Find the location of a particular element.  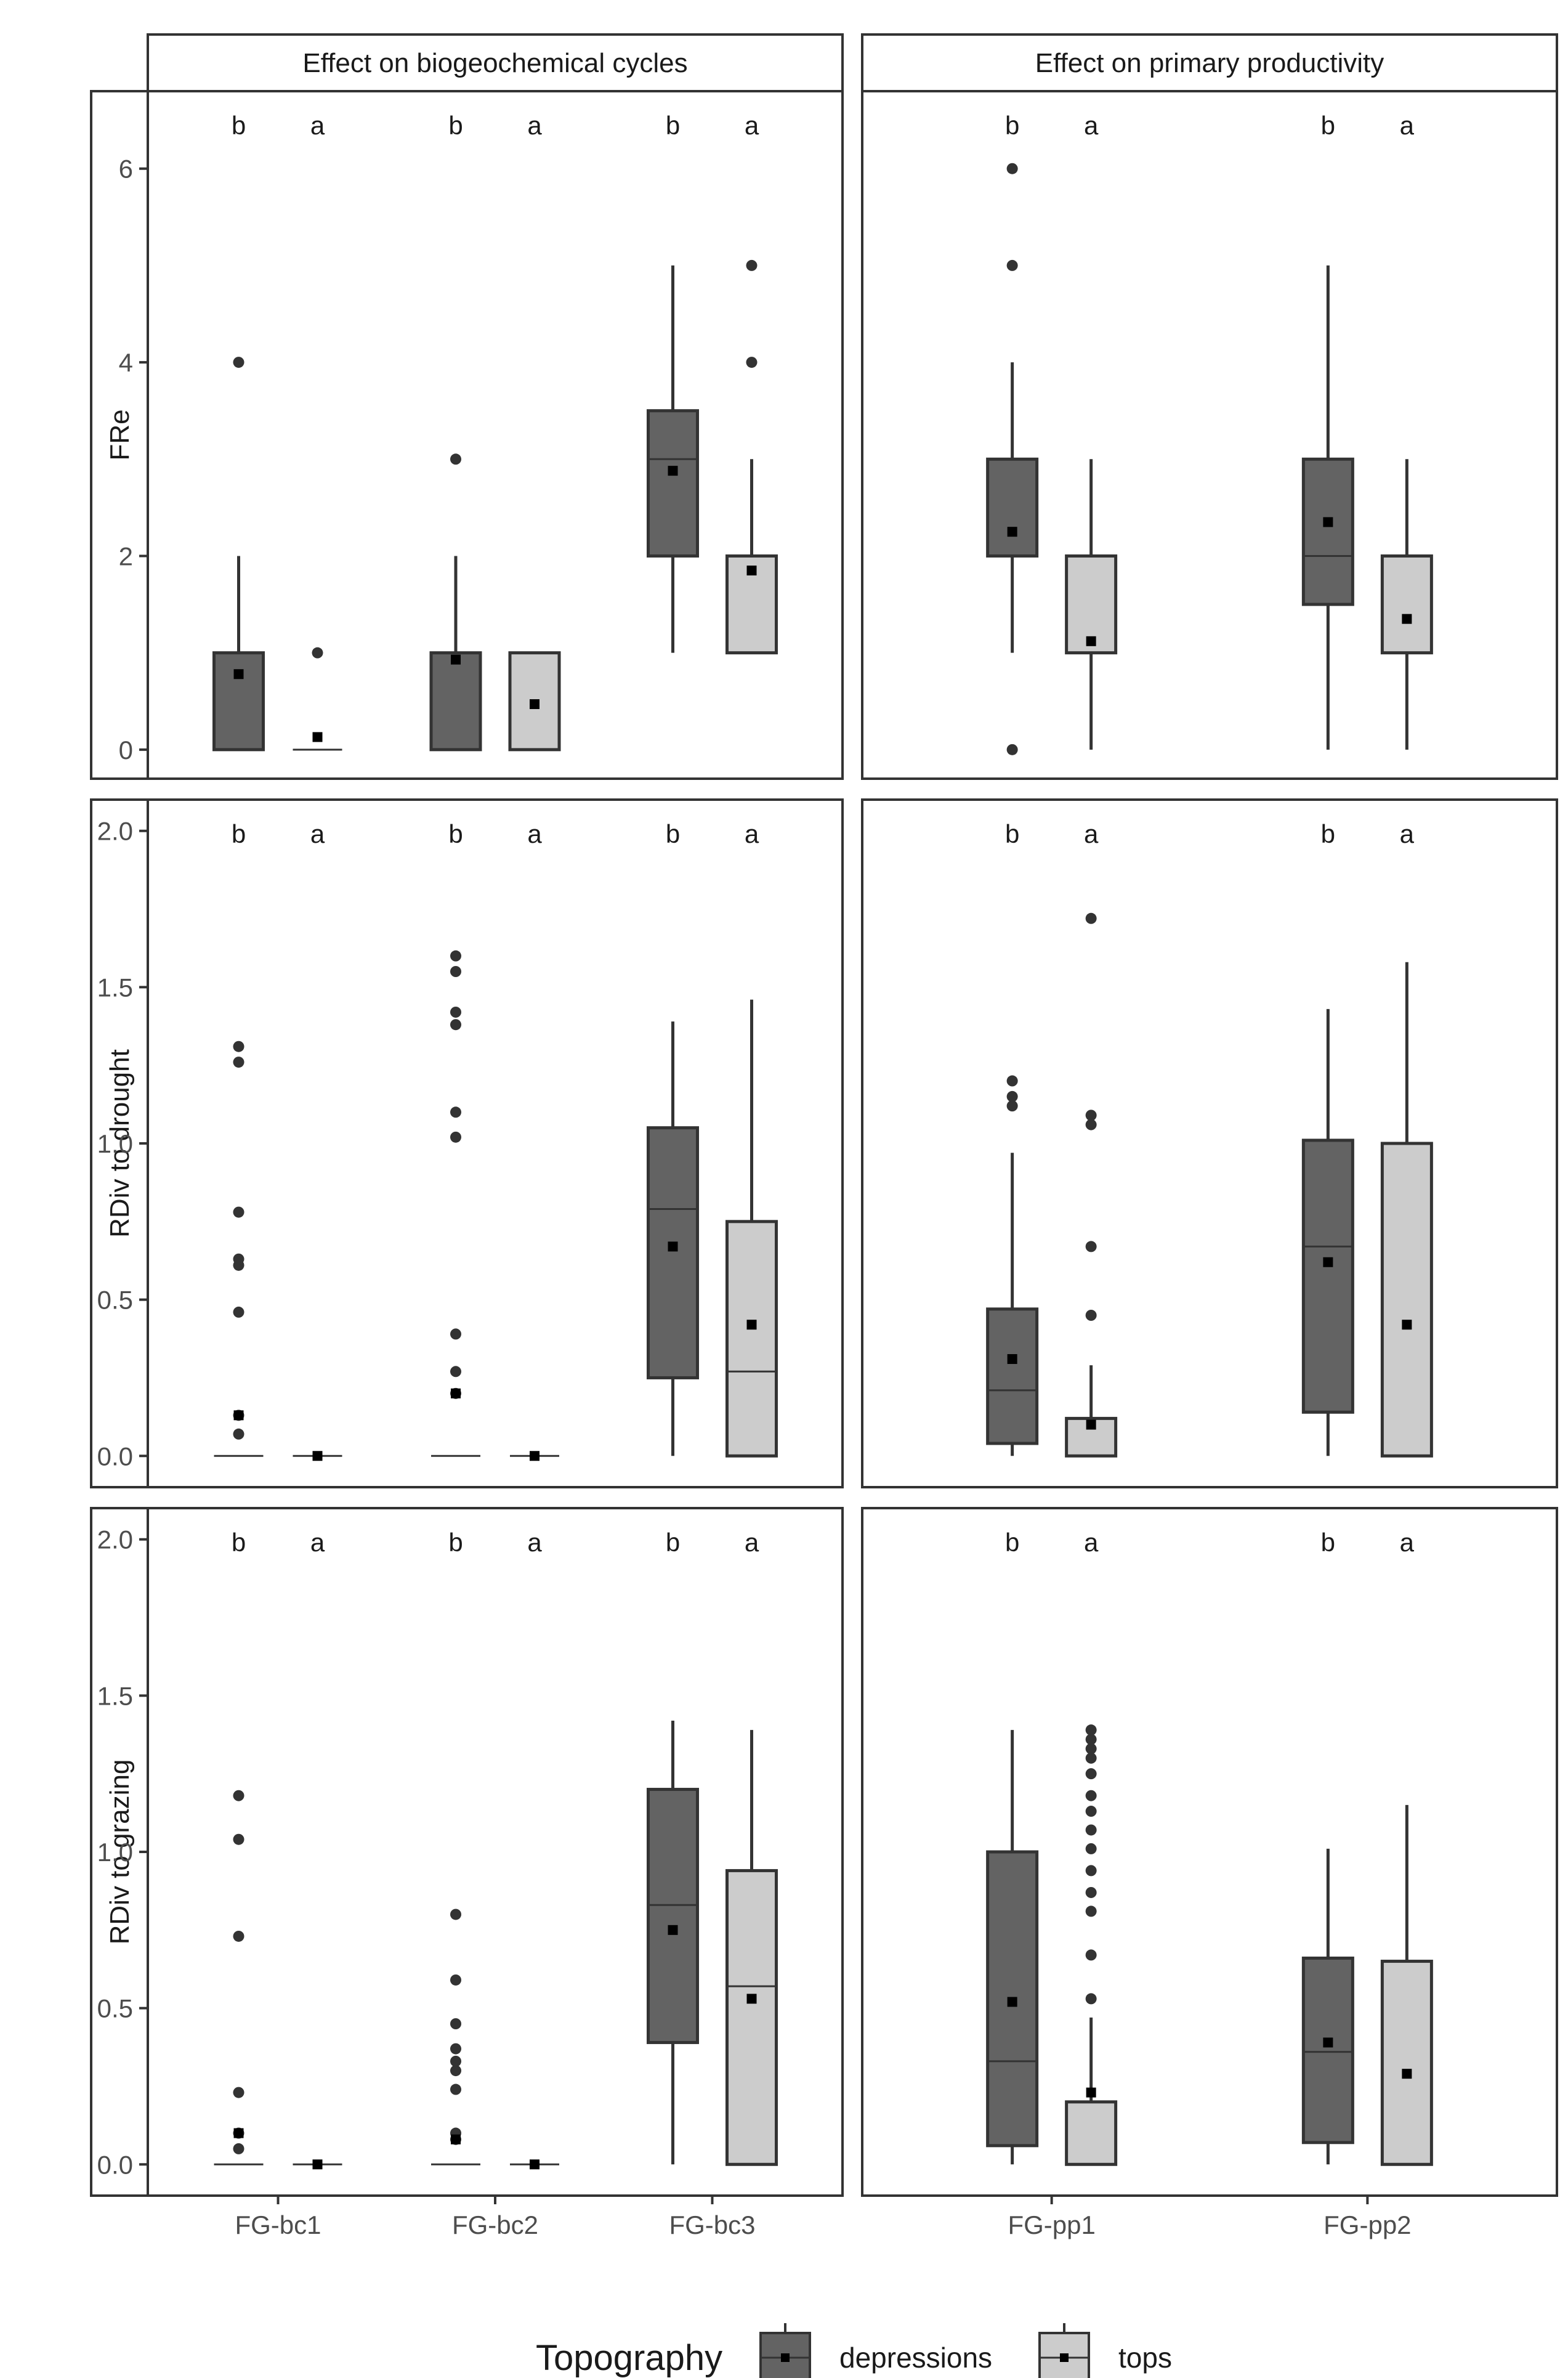

legend-entry-tops: tops is located at coordinates (1105, 2350).